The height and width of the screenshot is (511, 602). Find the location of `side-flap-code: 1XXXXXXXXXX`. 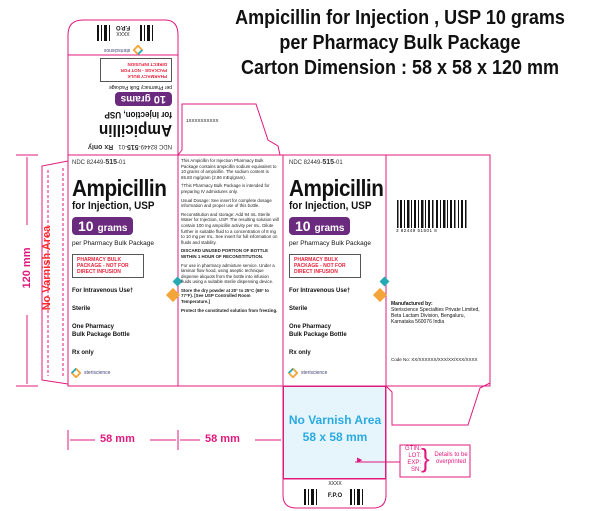

side-flap-code: 1XXXXXXXXXX is located at coordinates (202, 120).